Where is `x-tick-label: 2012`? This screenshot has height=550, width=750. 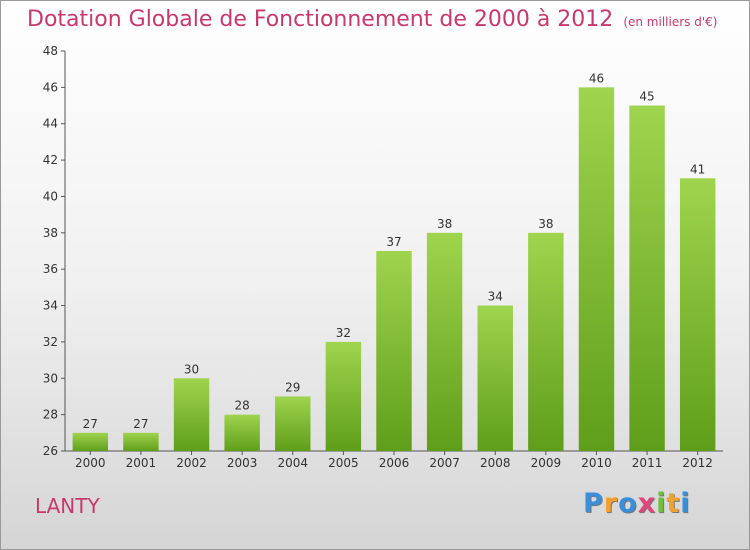
x-tick-label: 2012 is located at coordinates (697, 463).